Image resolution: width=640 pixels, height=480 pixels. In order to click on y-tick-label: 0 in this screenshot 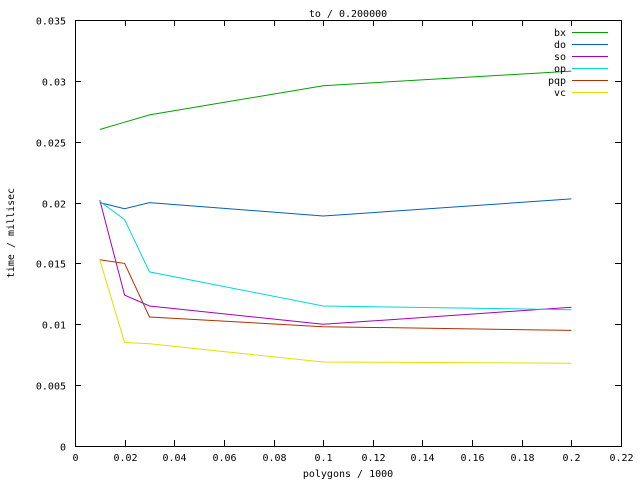, I will do `click(63, 448)`.